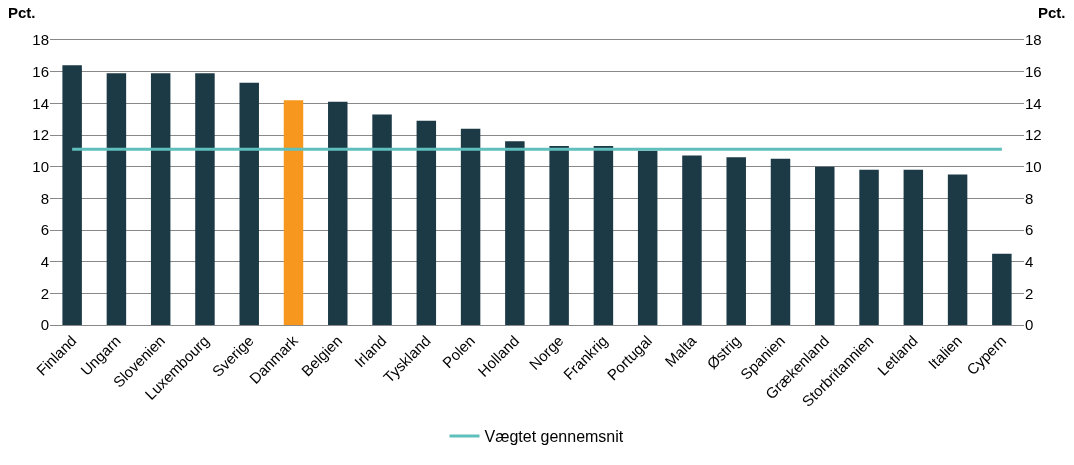 The width and height of the screenshot is (1074, 465). Describe the element at coordinates (40, 166) in the screenshot. I see `y-tick-label: 10` at that location.